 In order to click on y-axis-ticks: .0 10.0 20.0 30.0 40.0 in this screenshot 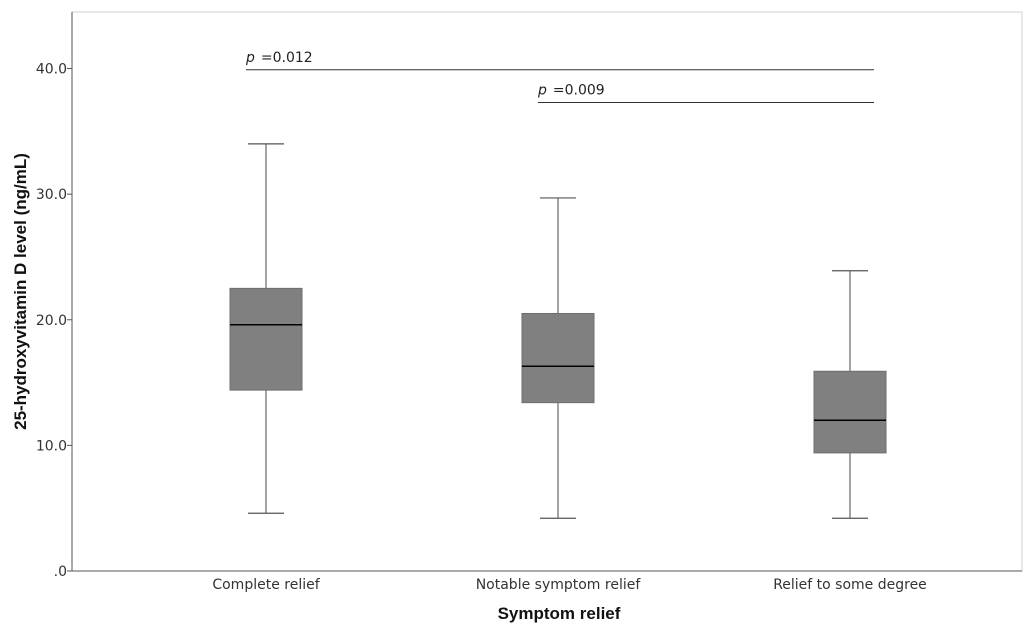, I will do `click(54, 321)`.